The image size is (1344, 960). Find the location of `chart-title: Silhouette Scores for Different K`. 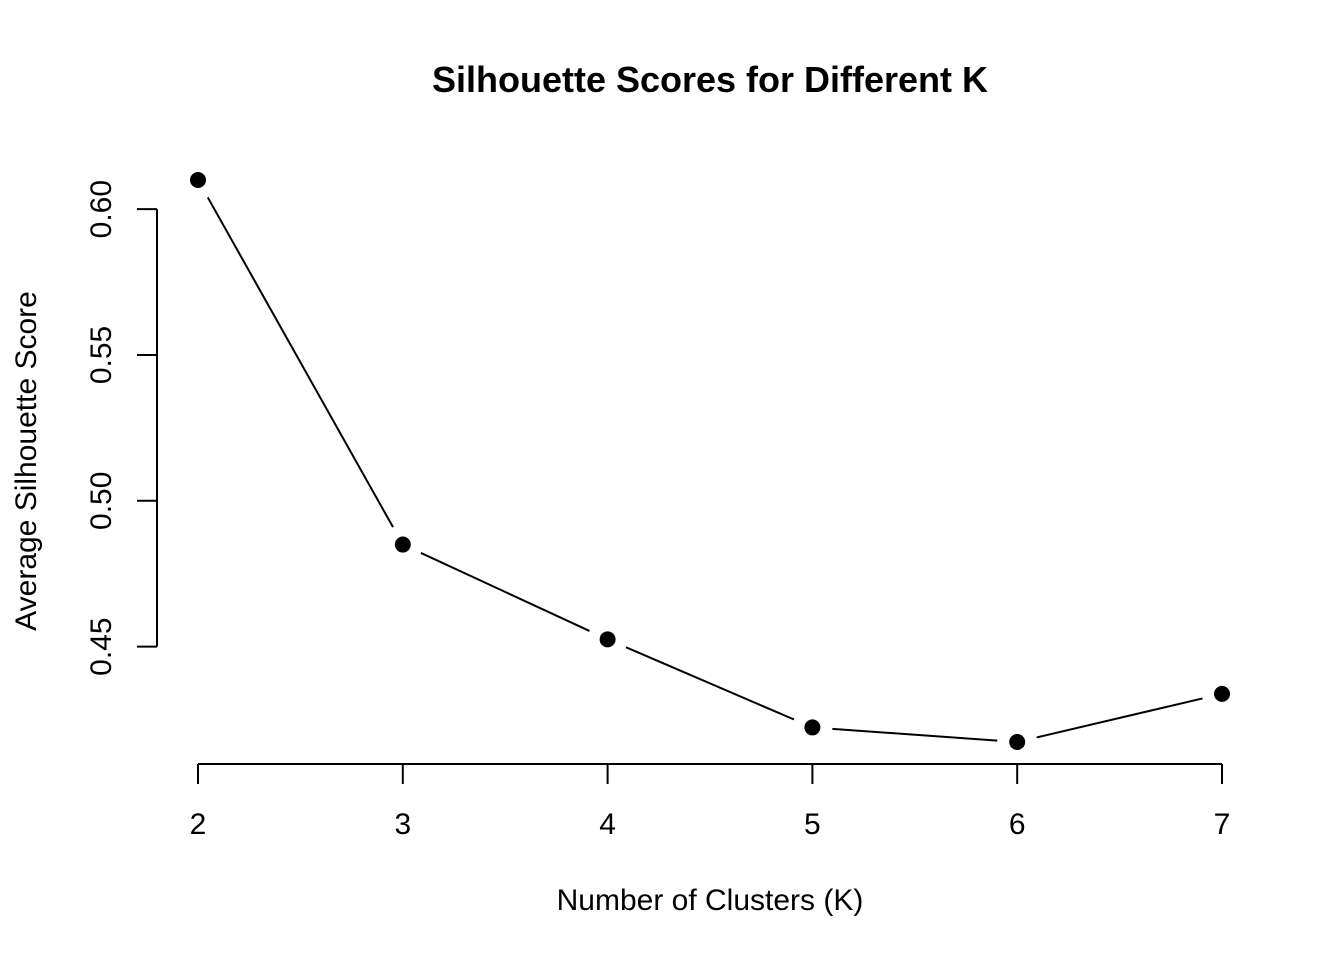

chart-title: Silhouette Scores for Different K is located at coordinates (710, 79).